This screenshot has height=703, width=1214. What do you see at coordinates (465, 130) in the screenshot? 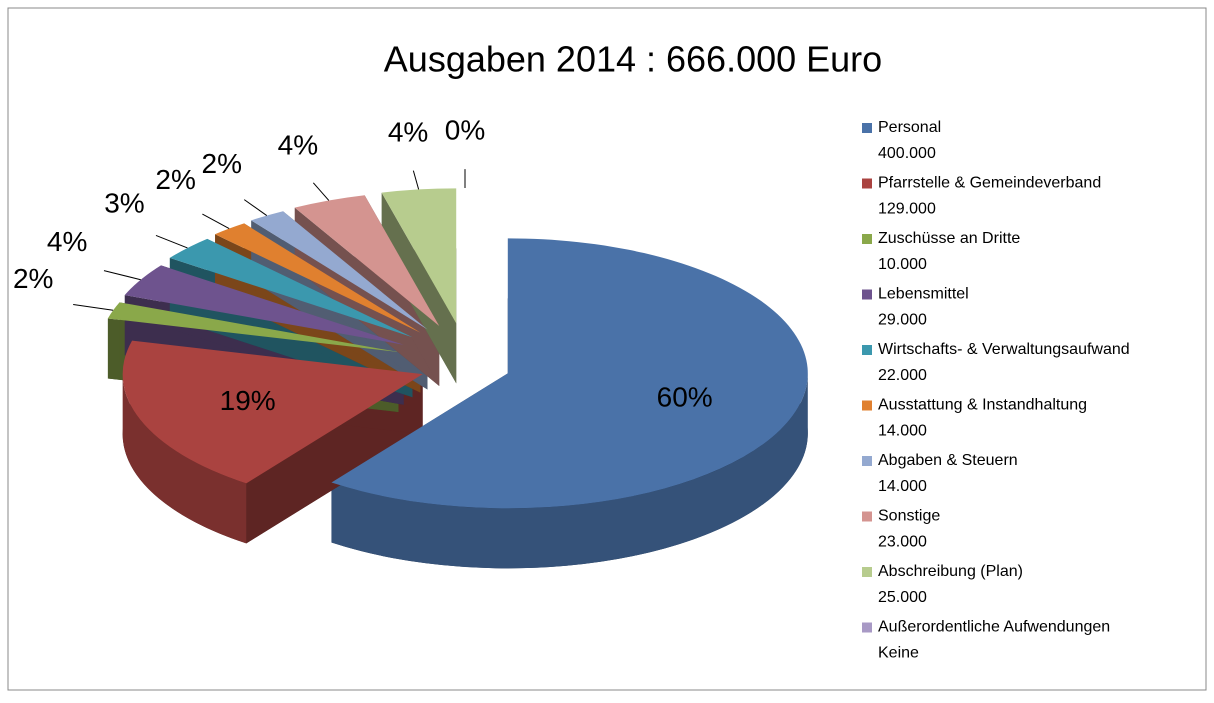
I see `data-label: 0%` at bounding box center [465, 130].